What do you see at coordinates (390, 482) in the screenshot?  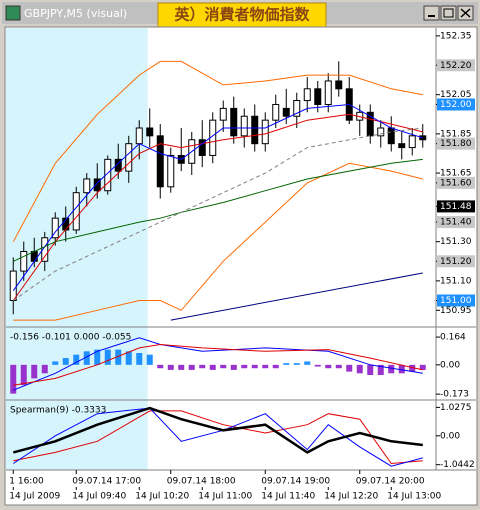 I see `x-tick-label: 09.07.14 20:00` at bounding box center [390, 482].